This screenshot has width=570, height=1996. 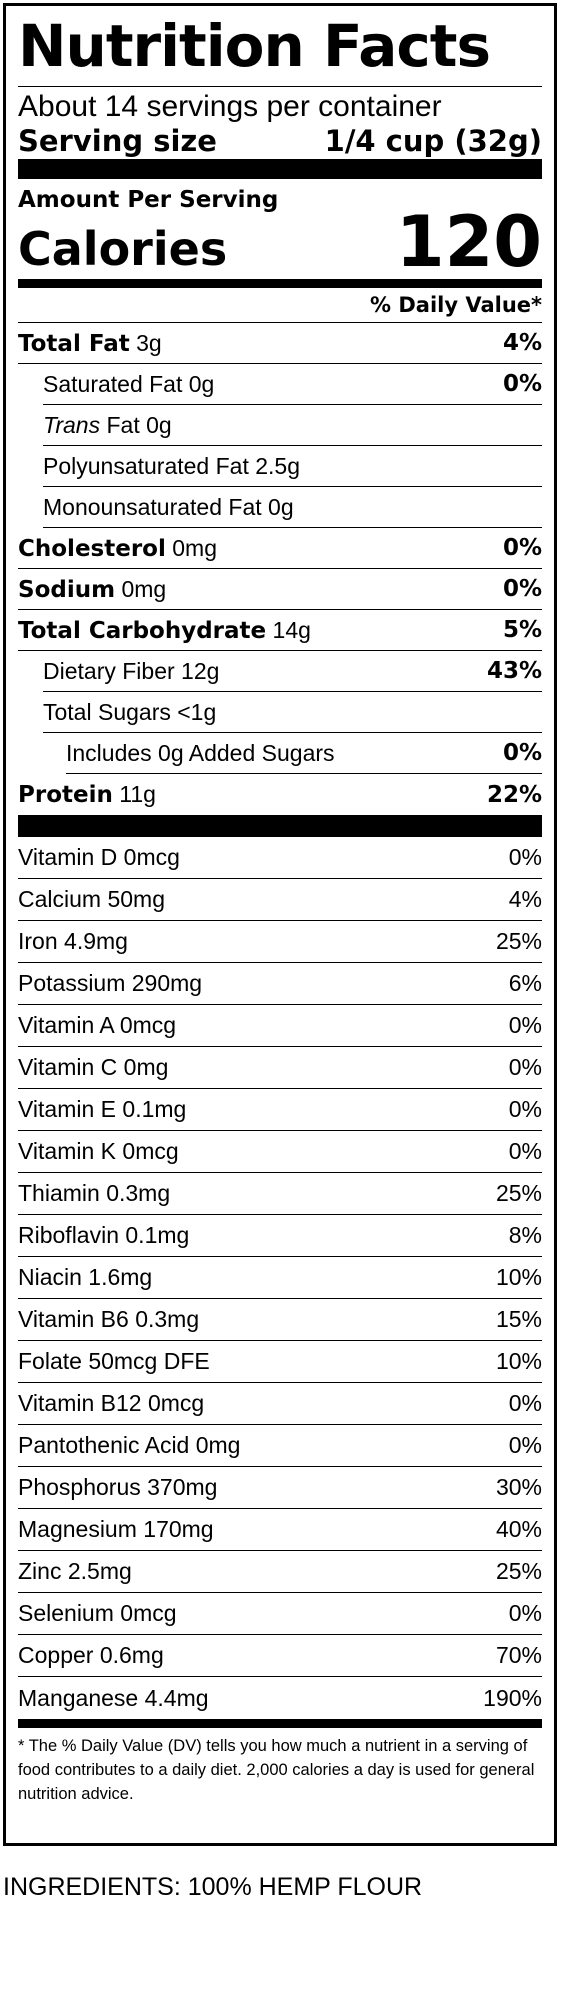 I want to click on vitamin-name: Vitamin K 0mcg, so click(x=98, y=1151).